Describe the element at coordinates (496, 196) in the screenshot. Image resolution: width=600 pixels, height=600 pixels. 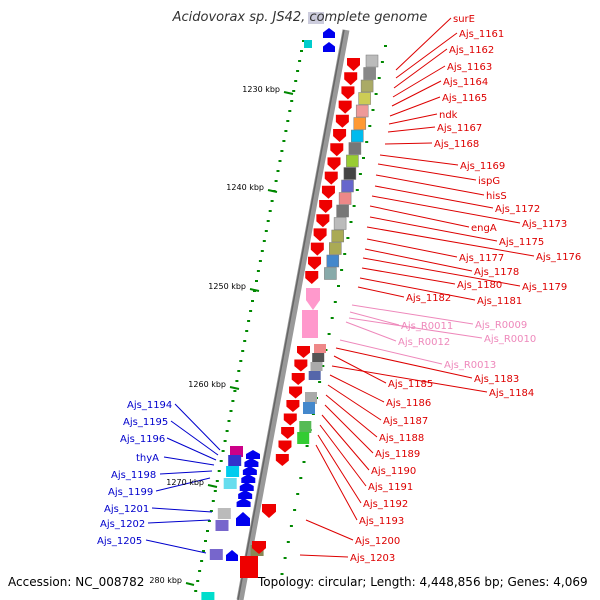
I see `gene-label: hisS` at that location.